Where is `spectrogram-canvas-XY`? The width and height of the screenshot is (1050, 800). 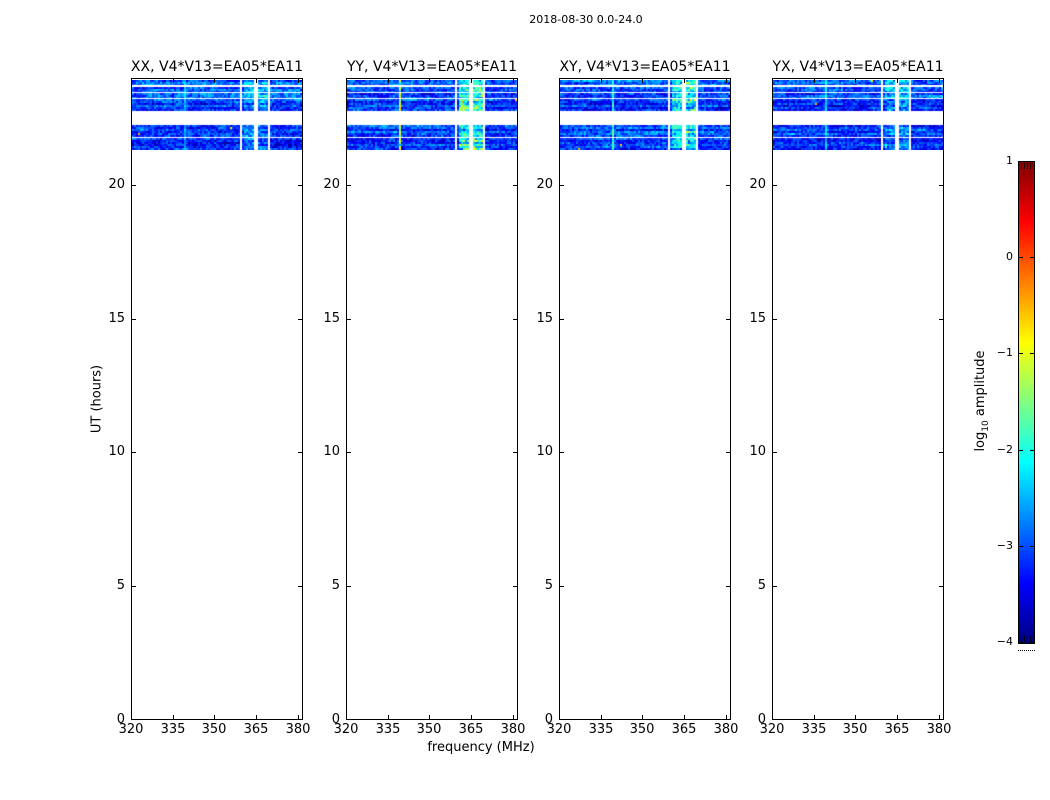
spectrogram-canvas-XY is located at coordinates (645, 115).